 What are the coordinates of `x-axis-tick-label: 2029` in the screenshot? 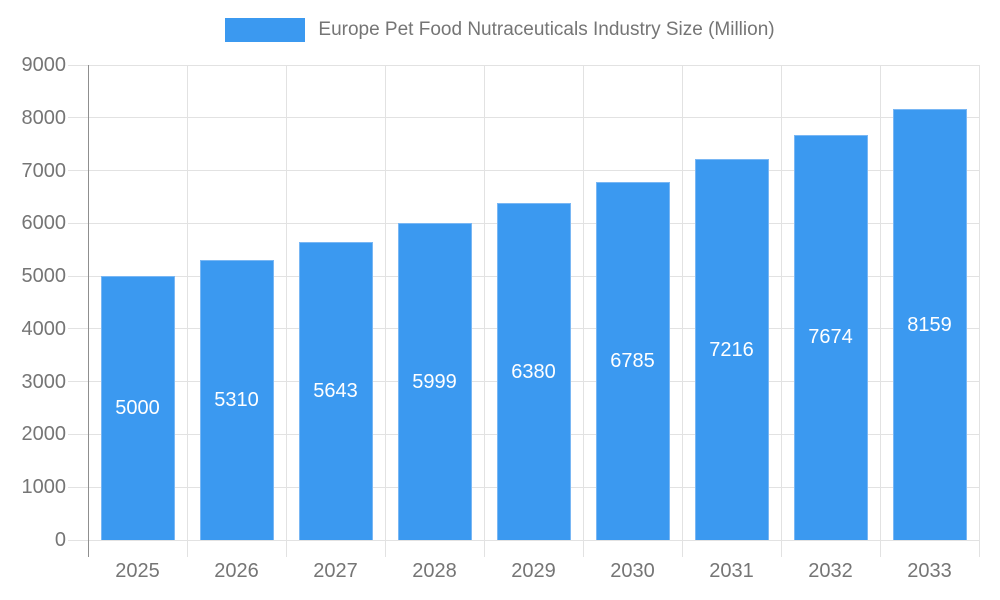 It's located at (533, 571).